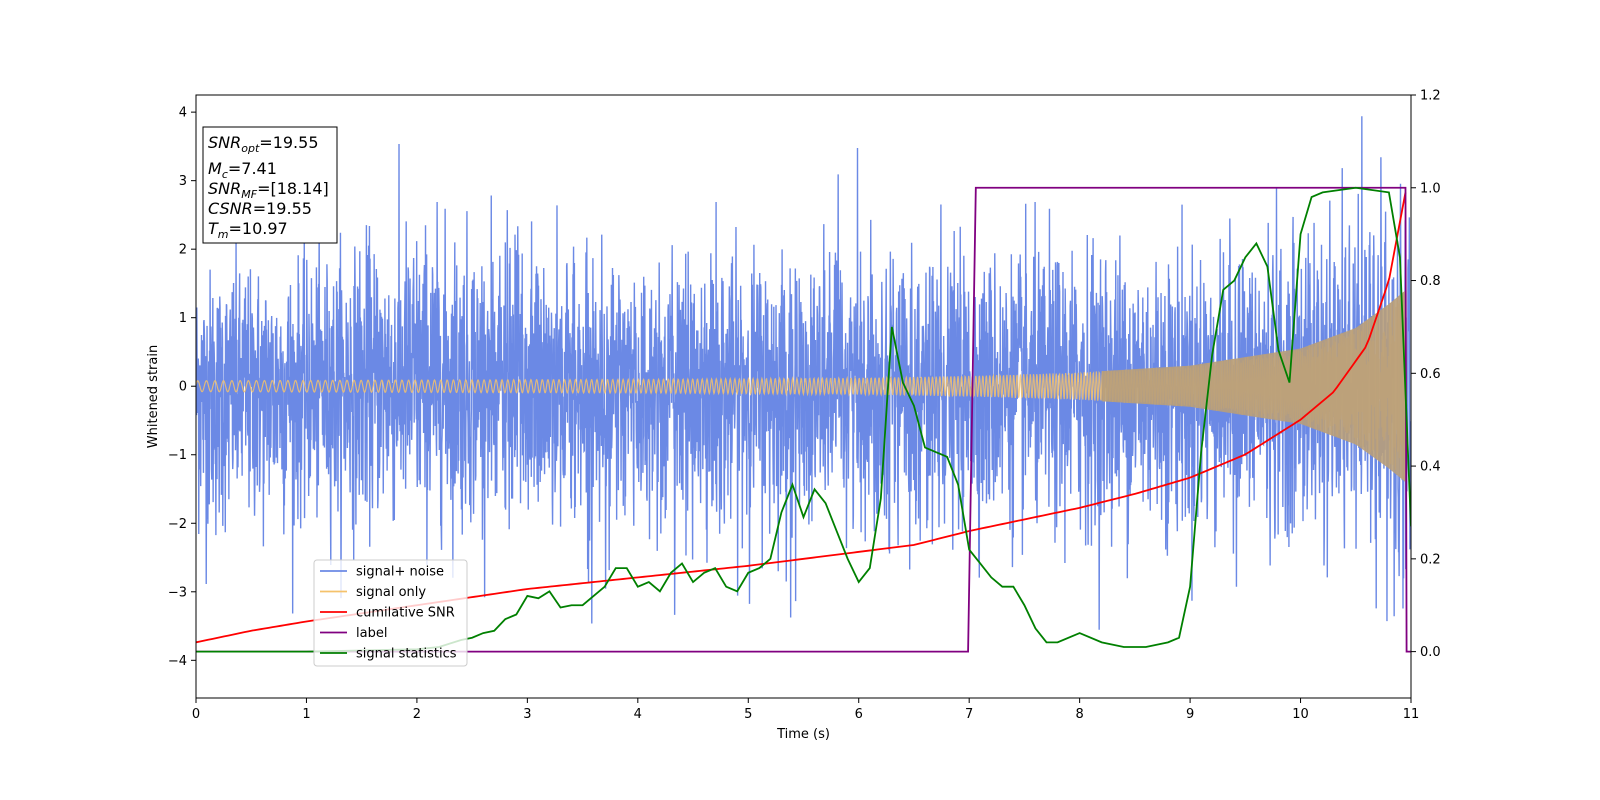  I want to click on info-line: Mc=7.41, so click(242, 170).